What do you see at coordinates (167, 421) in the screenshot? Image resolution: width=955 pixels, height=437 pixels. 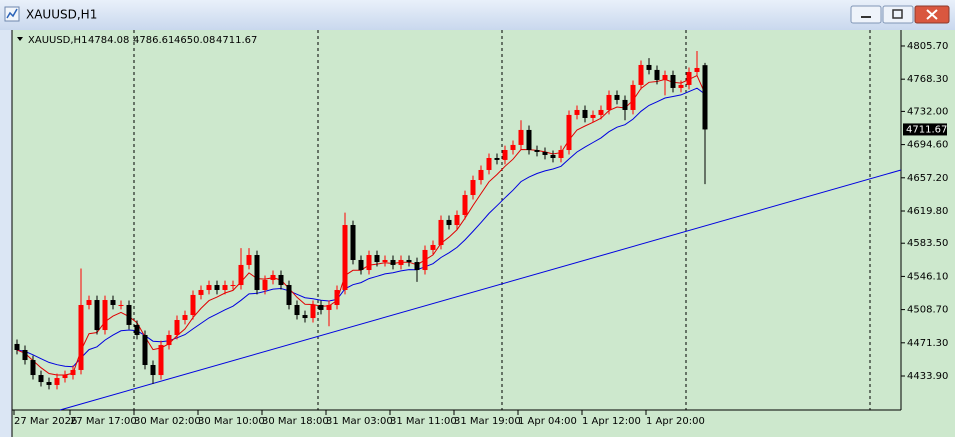 I see `x-tick-label: 30 Mar 02:00` at bounding box center [167, 421].